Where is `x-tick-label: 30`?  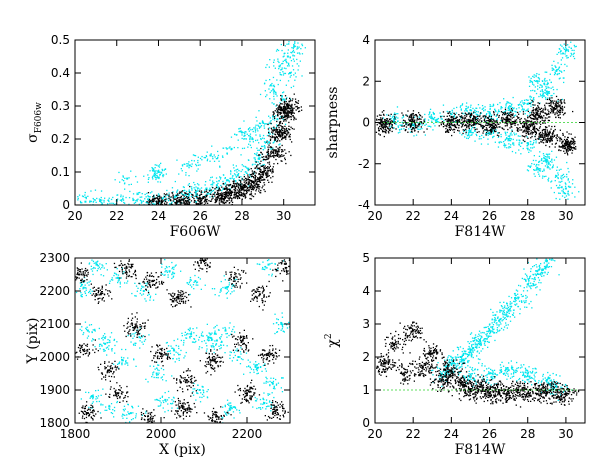 x-tick-label: 30 is located at coordinates (565, 434).